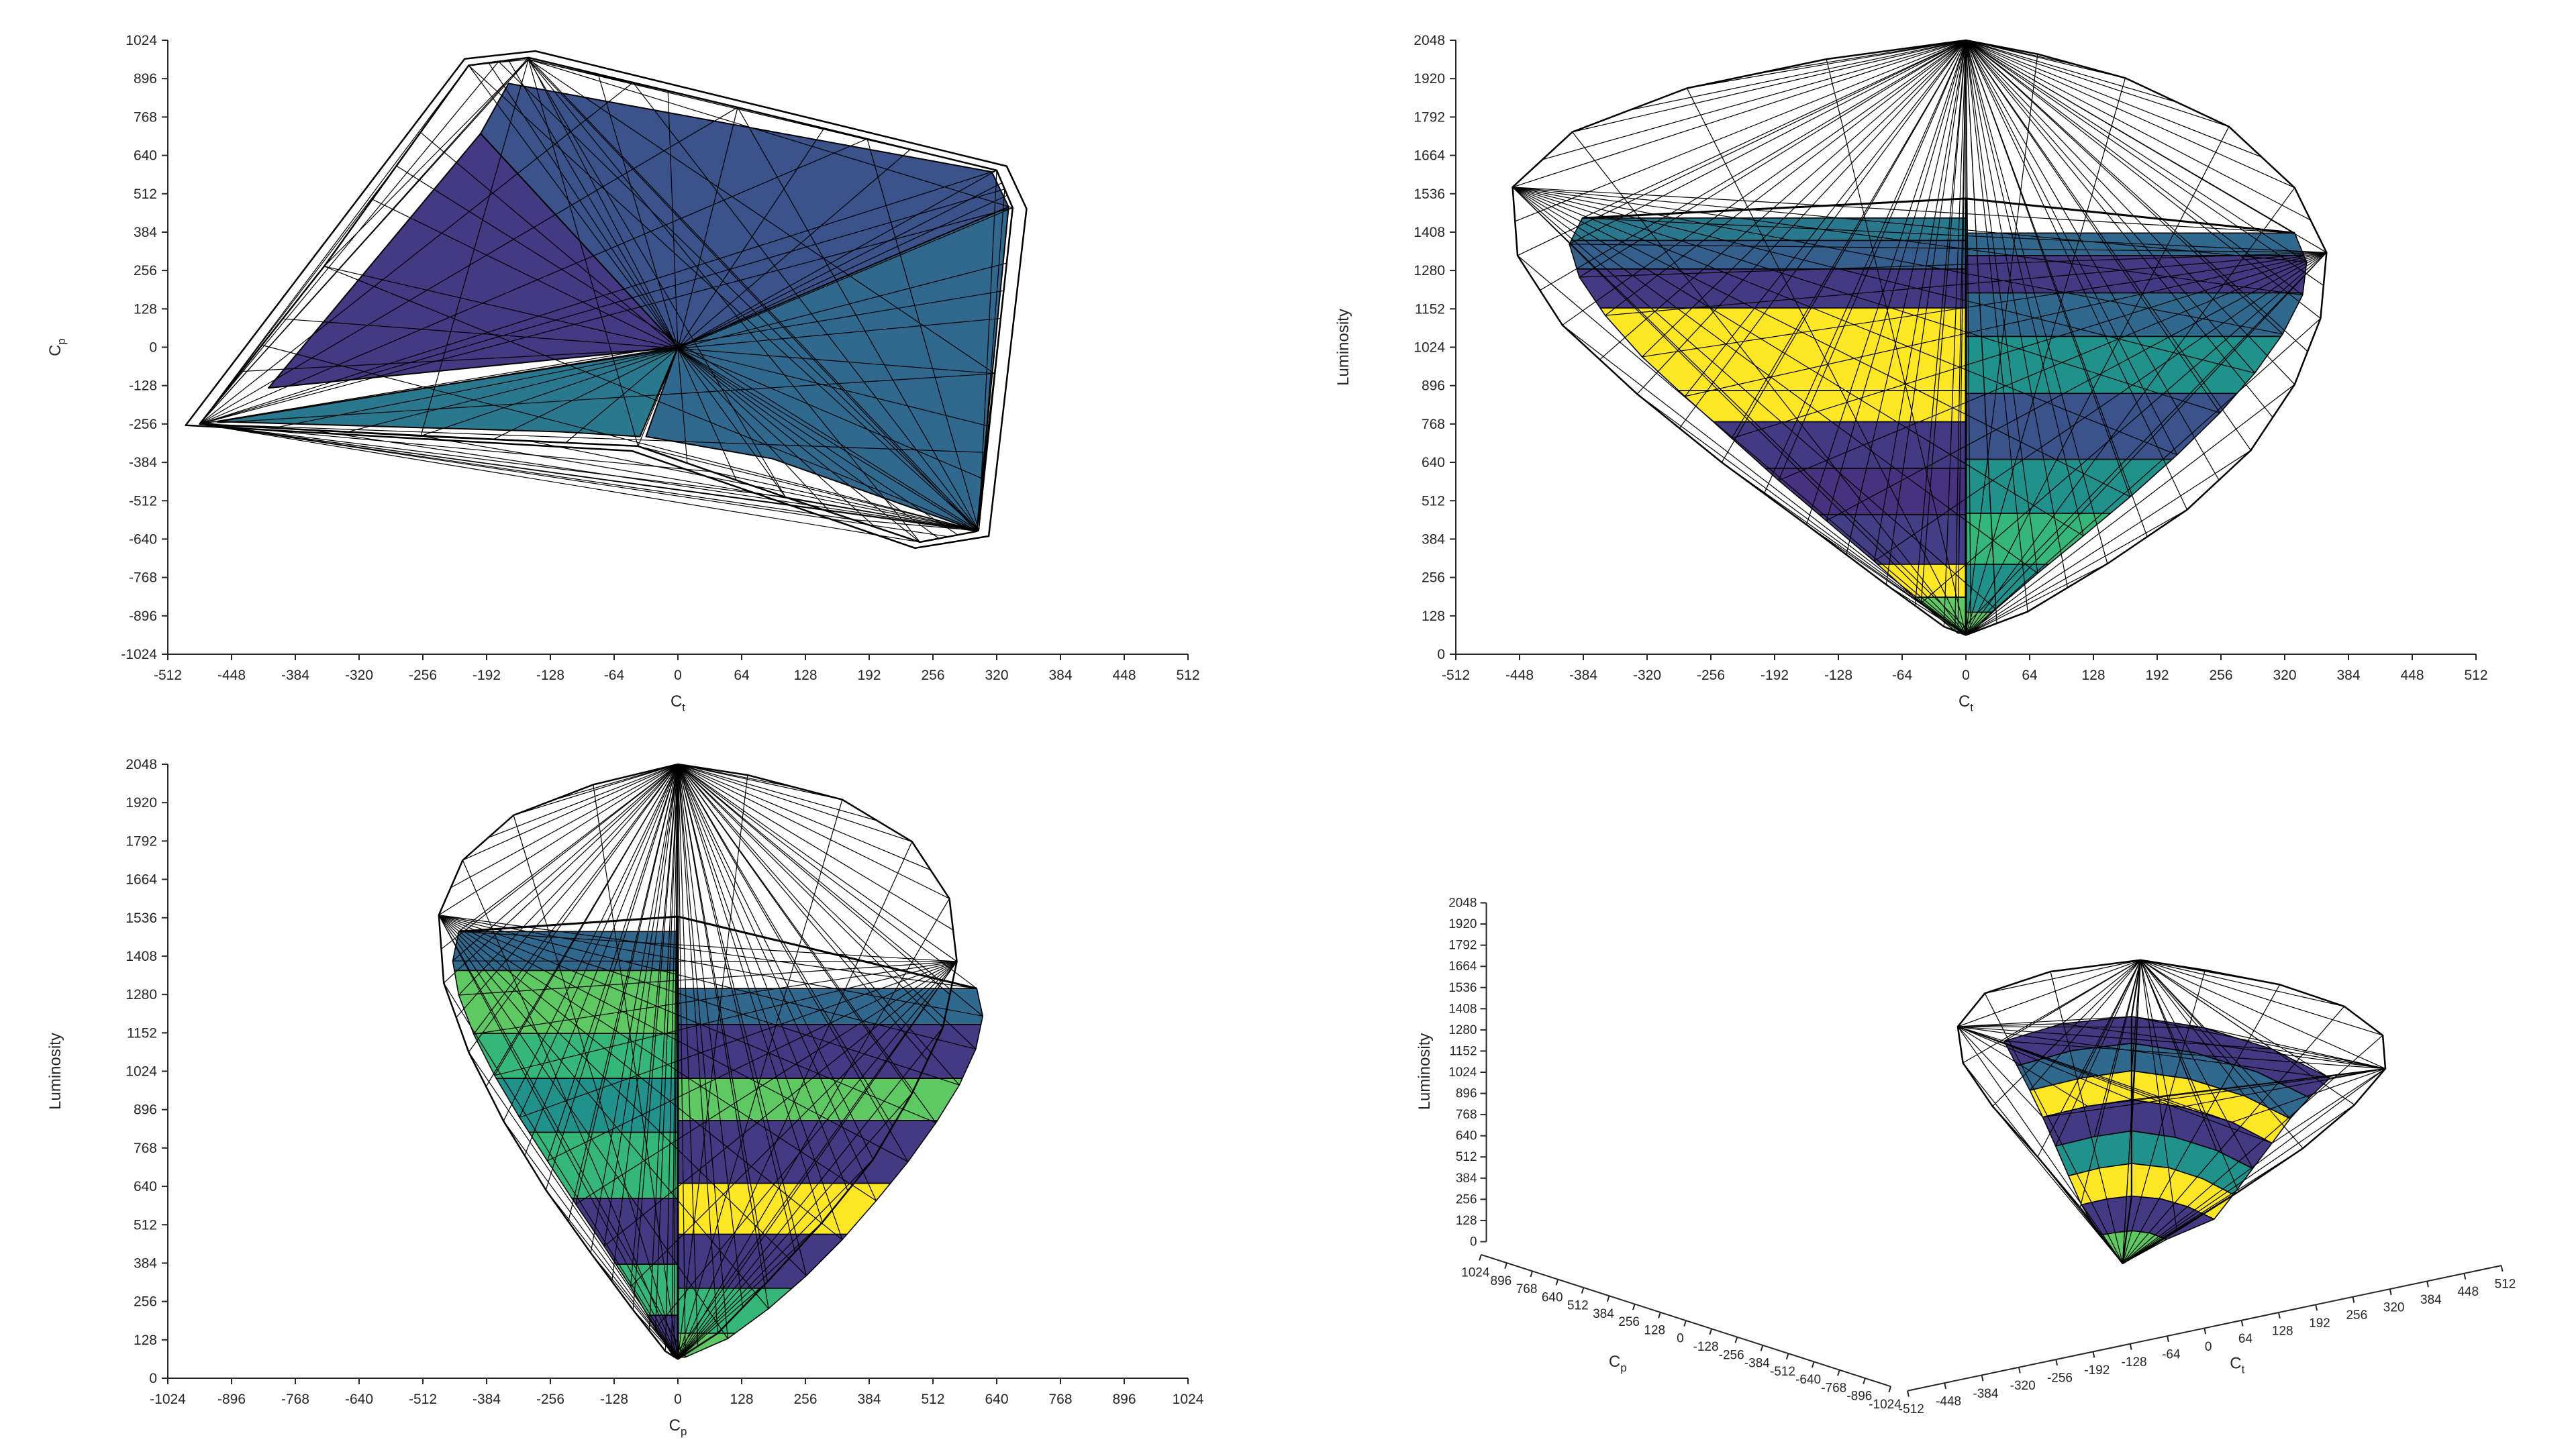 The height and width of the screenshot is (1448, 2576). I want to click on mesh, so click(1938, 415).